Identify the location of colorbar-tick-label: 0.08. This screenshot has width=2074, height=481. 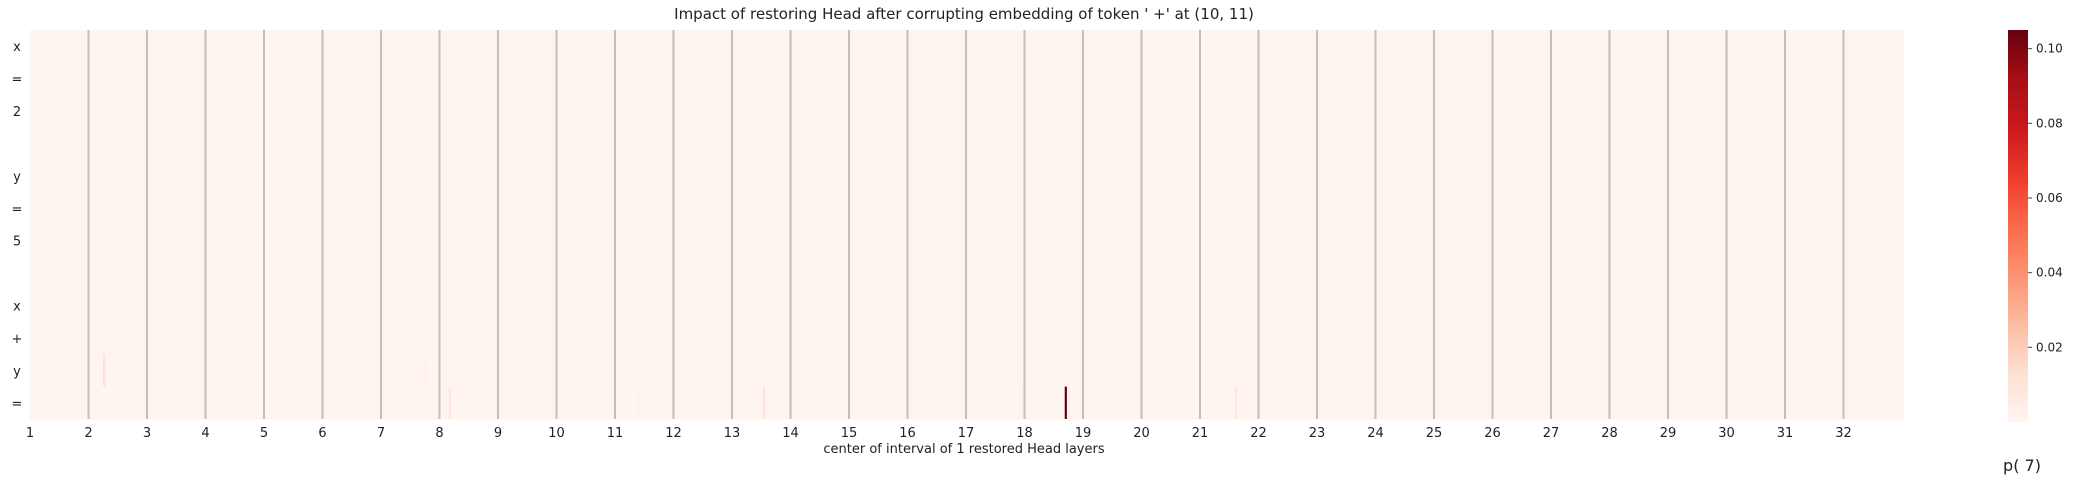
(2049, 123).